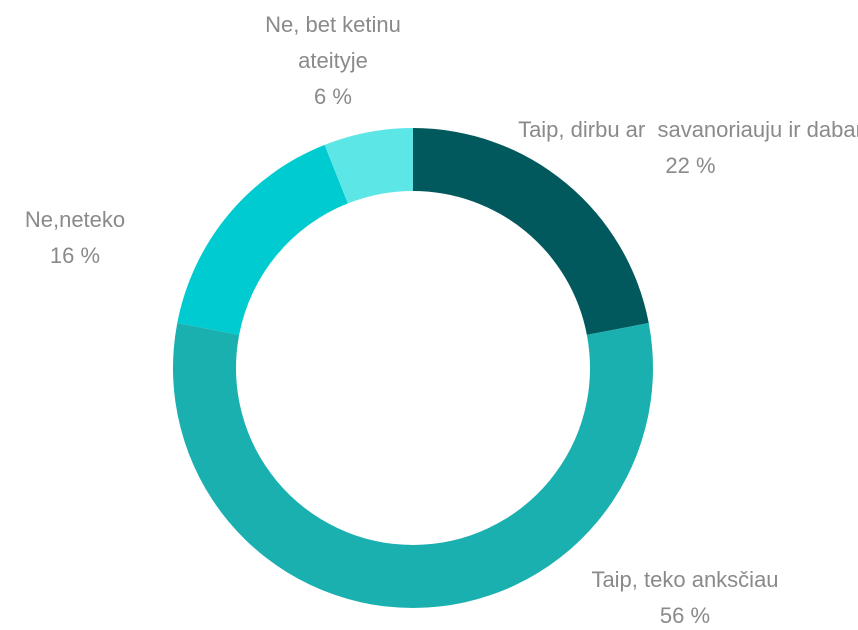 The height and width of the screenshot is (630, 858). I want to click on category-label: Ne, bet ketinu ateityje, so click(336, 42).